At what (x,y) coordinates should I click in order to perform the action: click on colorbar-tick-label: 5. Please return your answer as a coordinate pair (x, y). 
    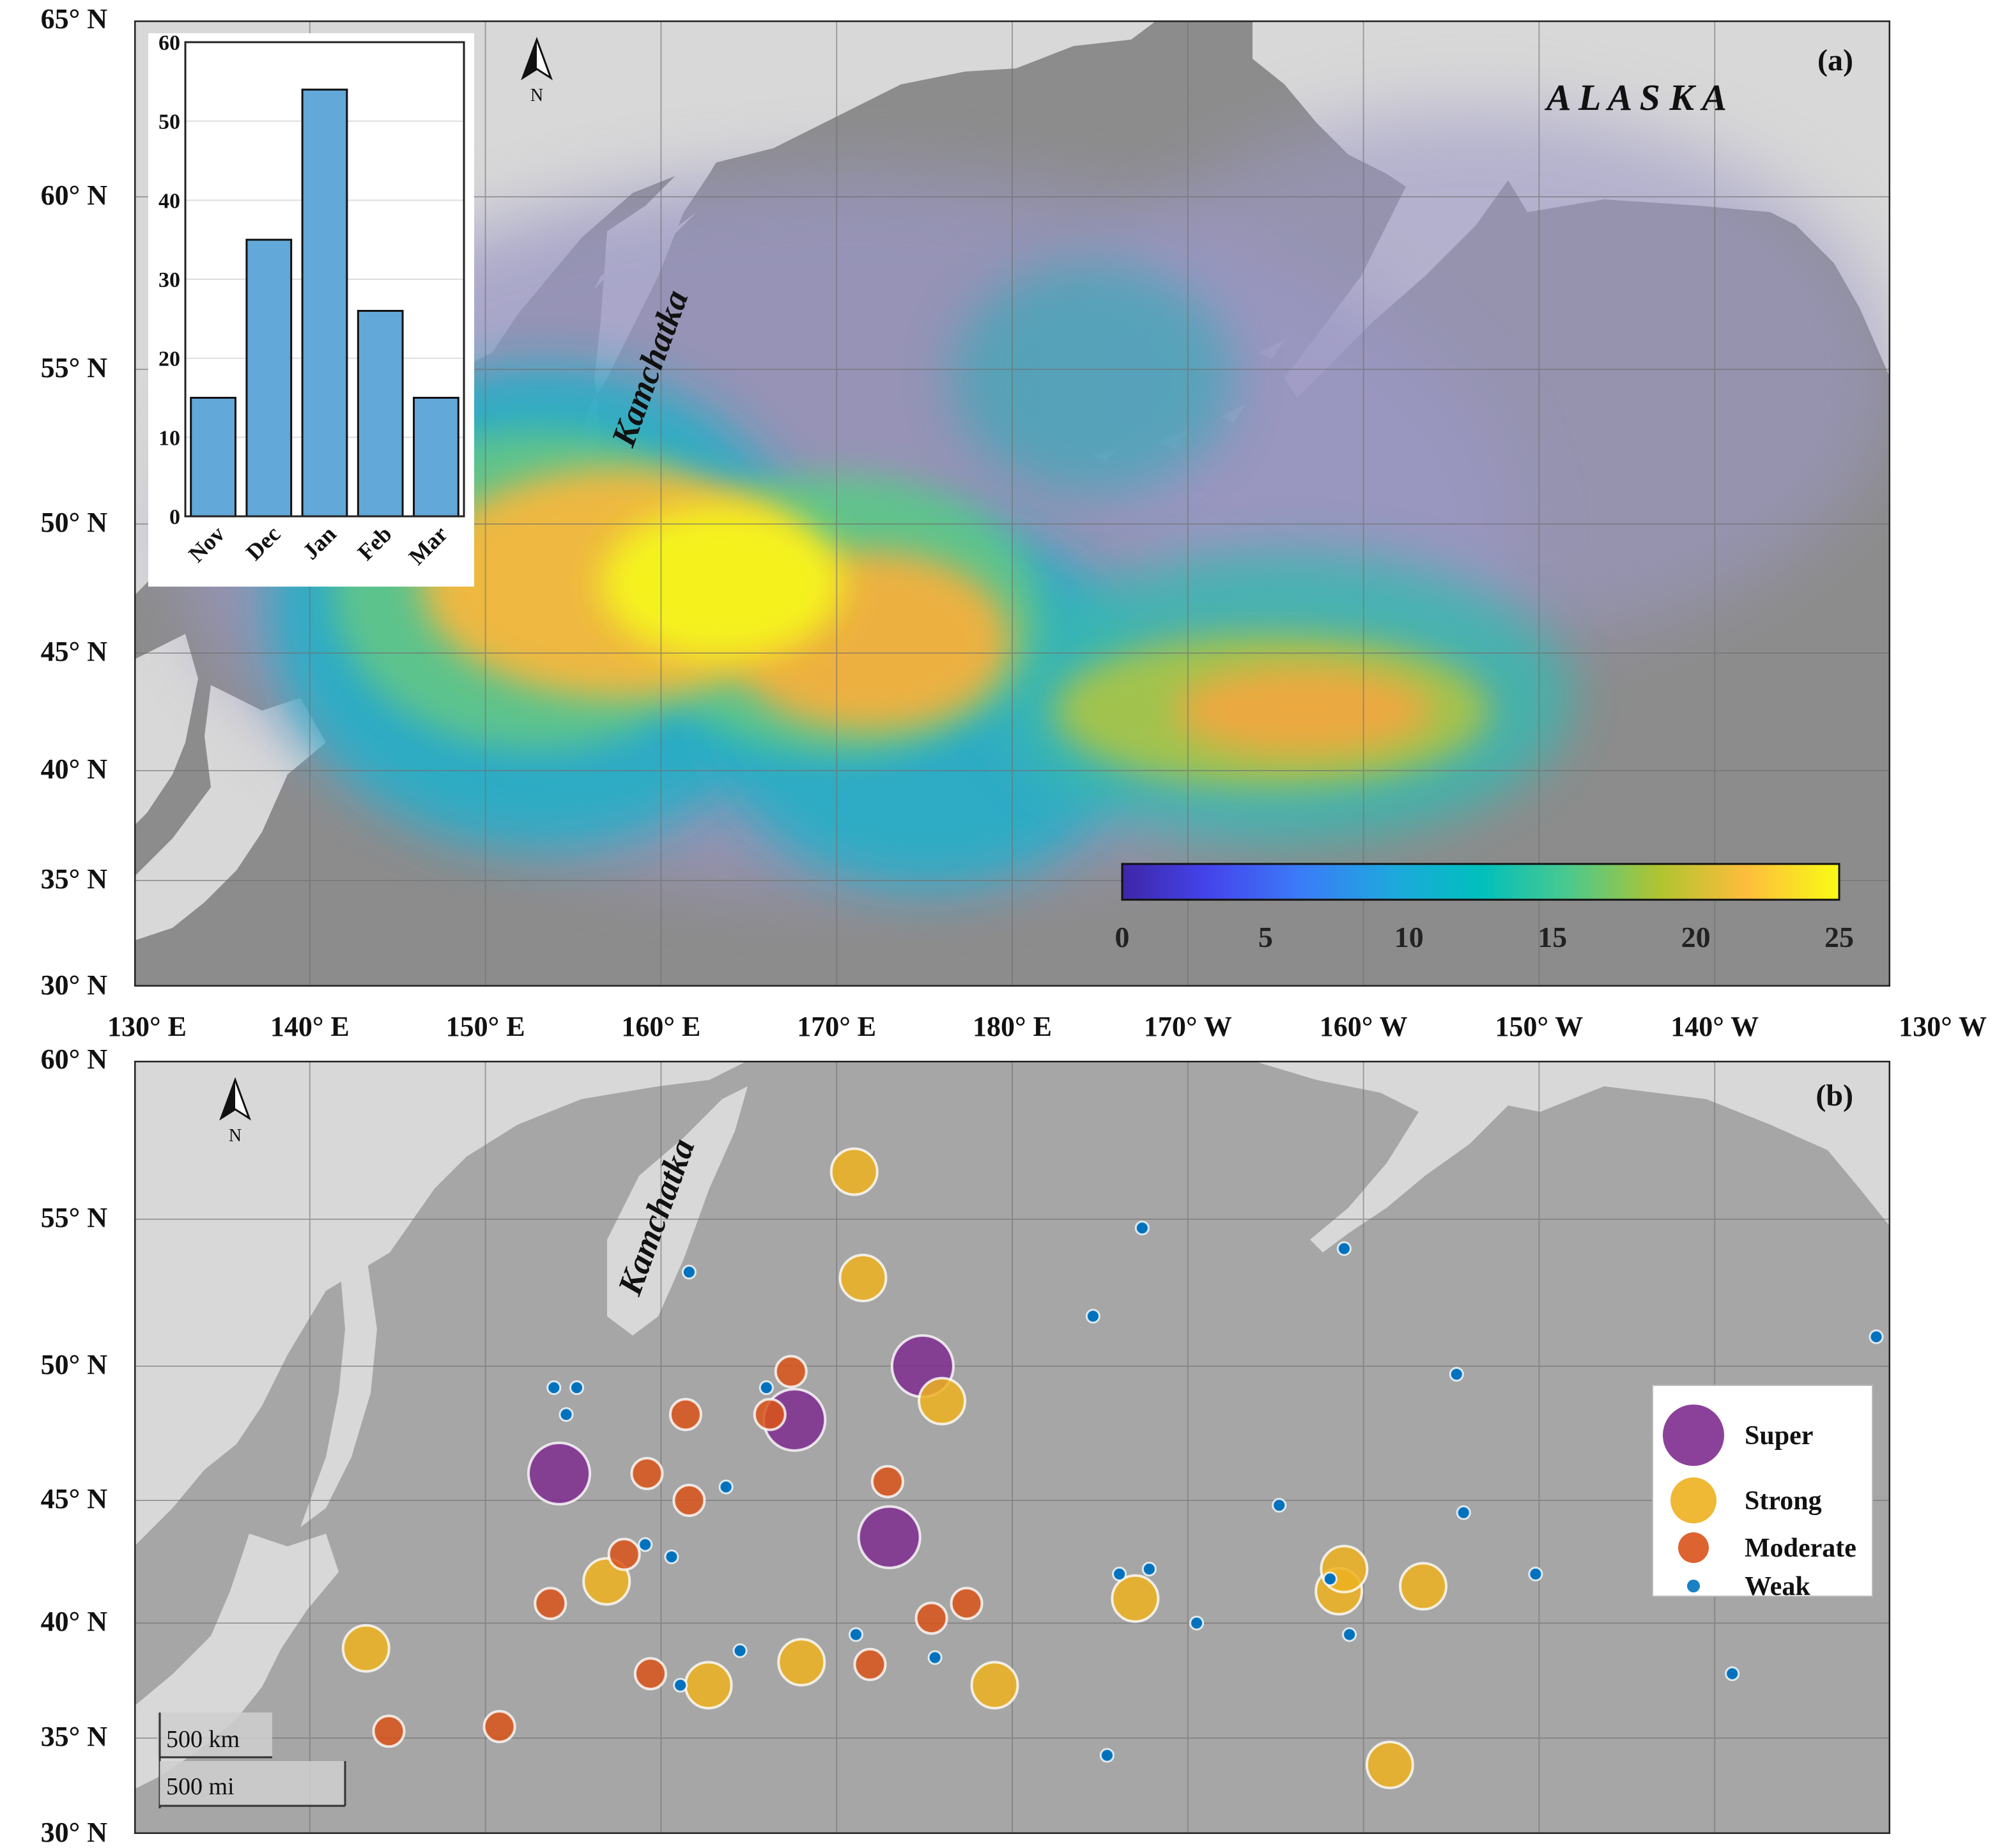
    Looking at the image, I should click on (1265, 937).